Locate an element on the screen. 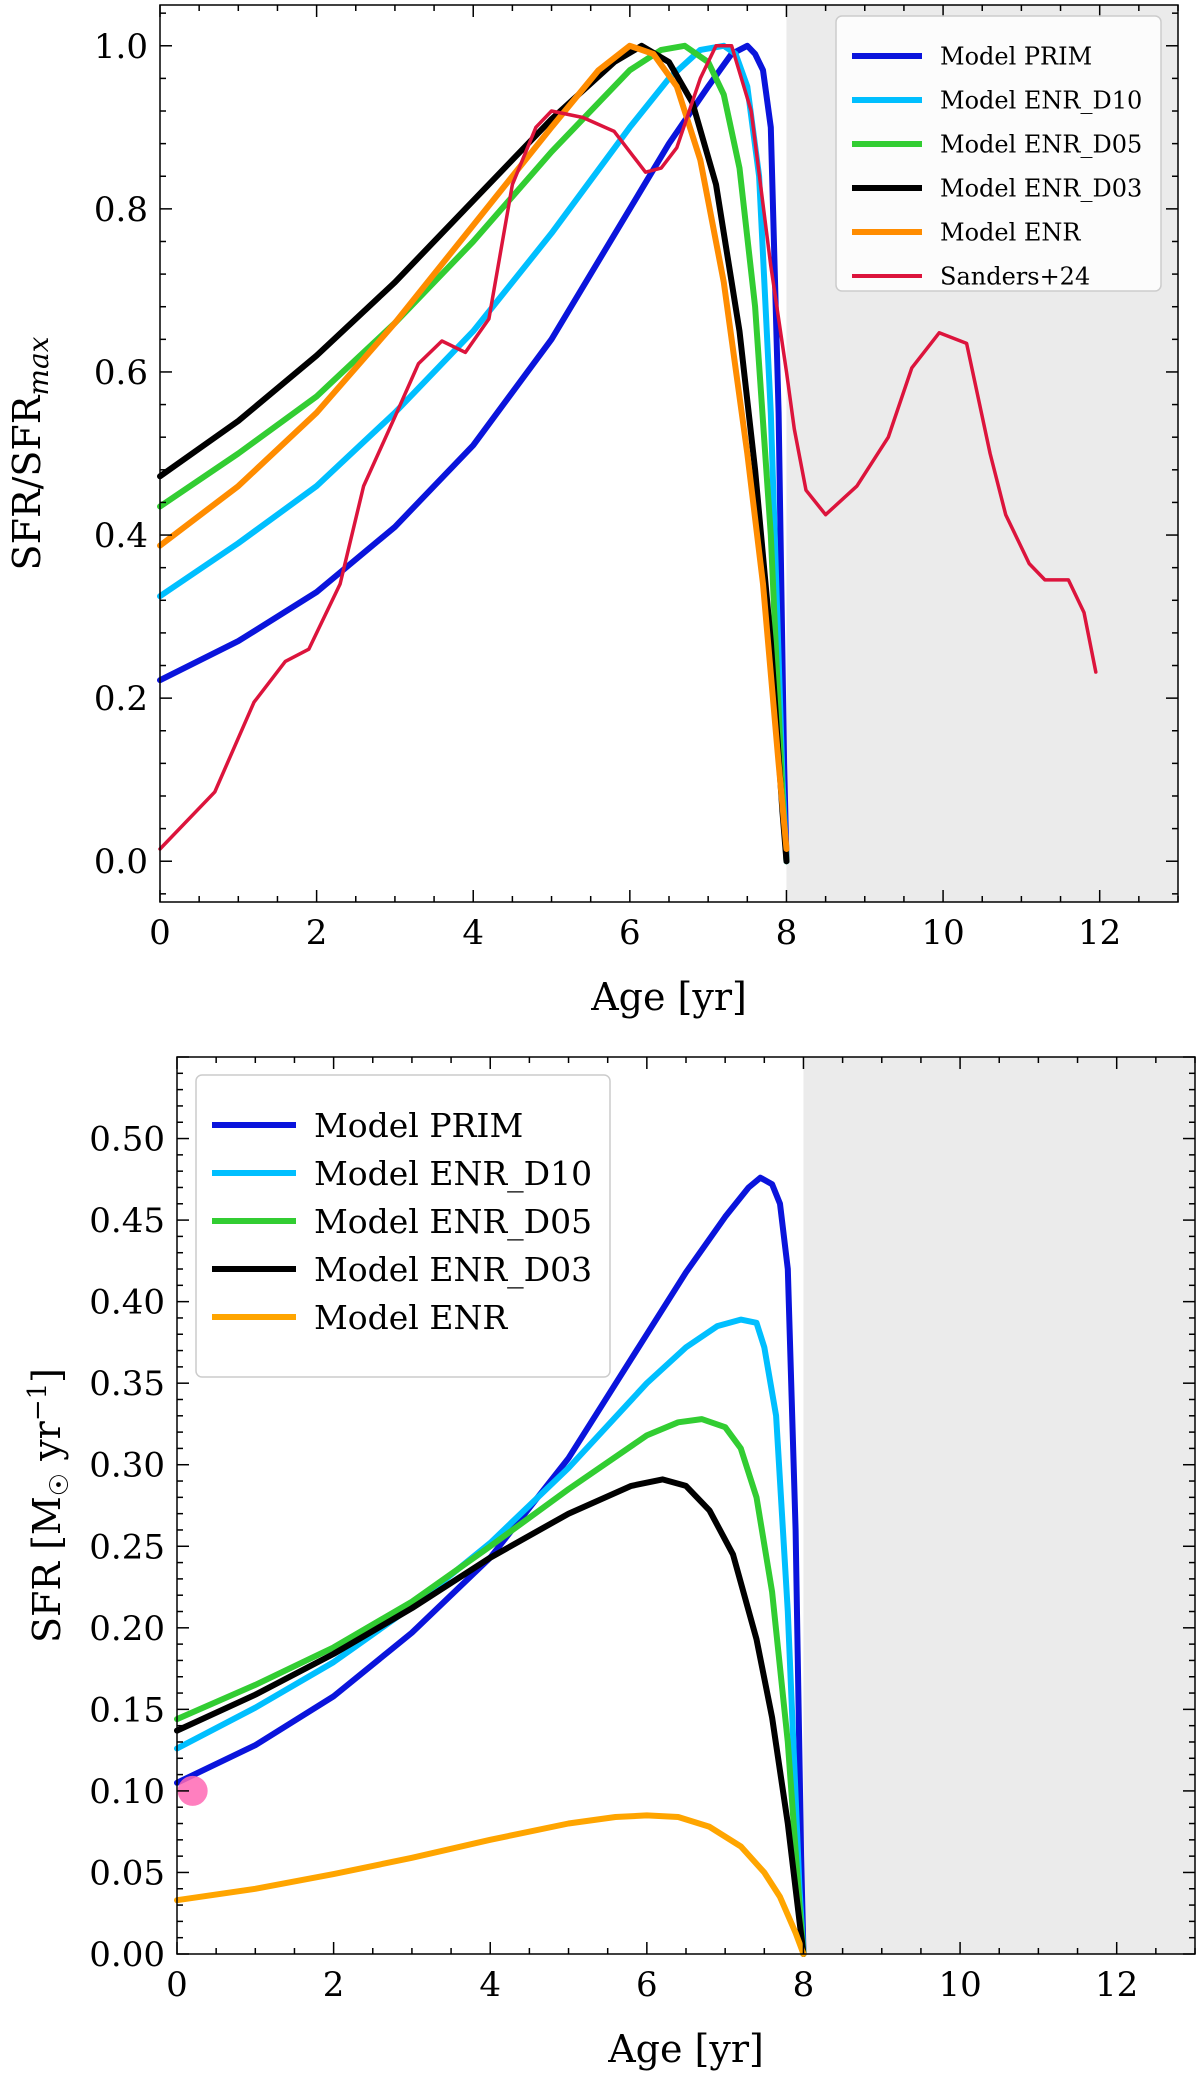  y-tick-label: 0.45 is located at coordinates (127, 1221).